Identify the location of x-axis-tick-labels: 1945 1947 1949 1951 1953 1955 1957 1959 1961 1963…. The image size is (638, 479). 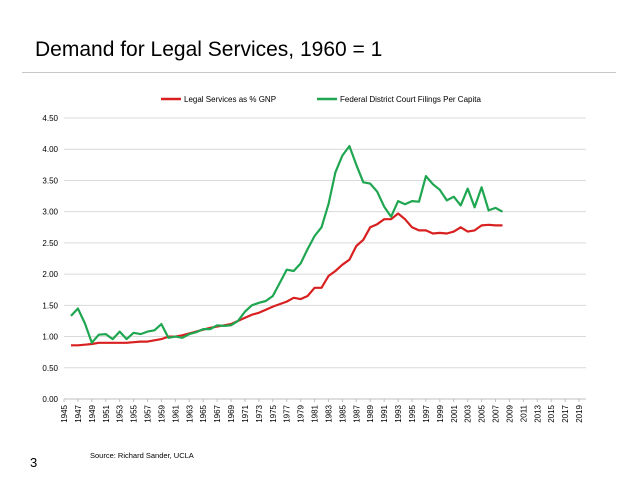
(322, 411).